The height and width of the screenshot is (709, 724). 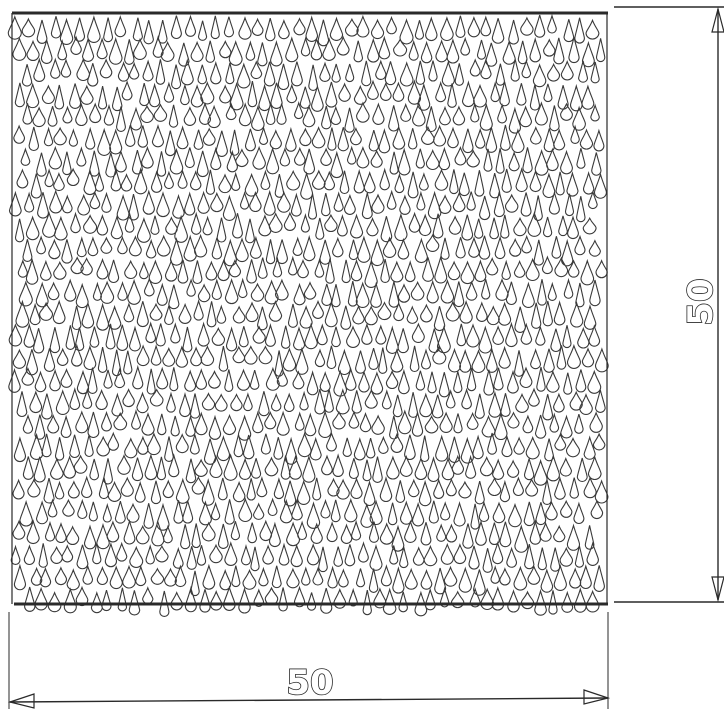 I want to click on width-arrow-right-icon, so click(x=597, y=697).